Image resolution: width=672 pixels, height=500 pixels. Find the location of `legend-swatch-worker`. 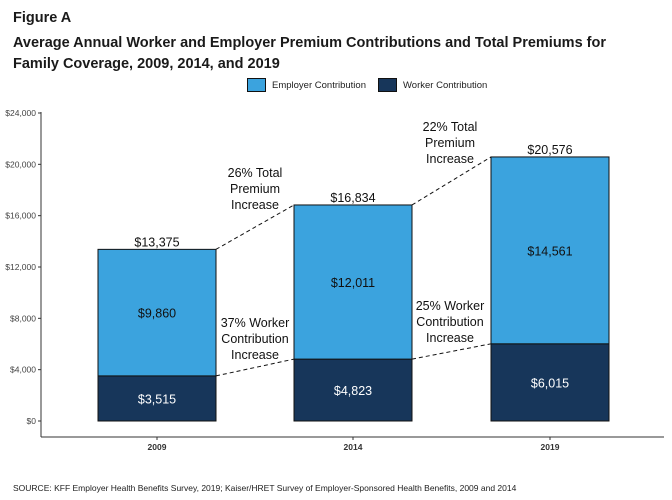

legend-swatch-worker is located at coordinates (387, 85).